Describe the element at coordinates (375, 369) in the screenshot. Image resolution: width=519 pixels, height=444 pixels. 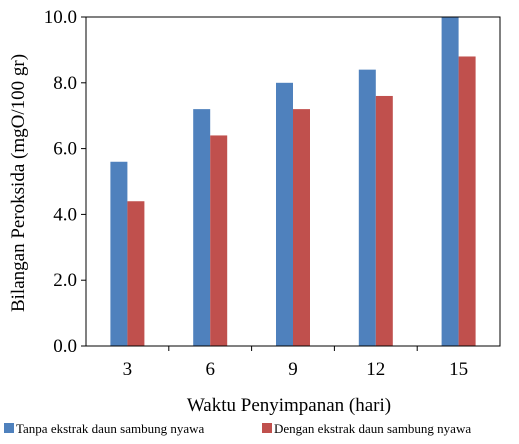
I see `x-tick-label: 12` at that location.